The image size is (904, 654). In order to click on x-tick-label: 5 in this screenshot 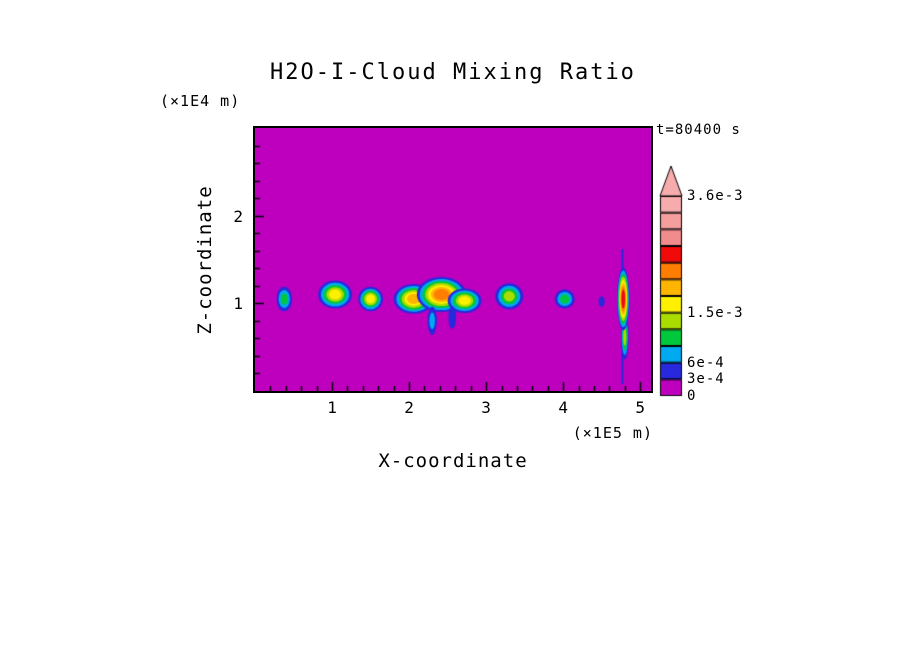, I will do `click(640, 407)`.